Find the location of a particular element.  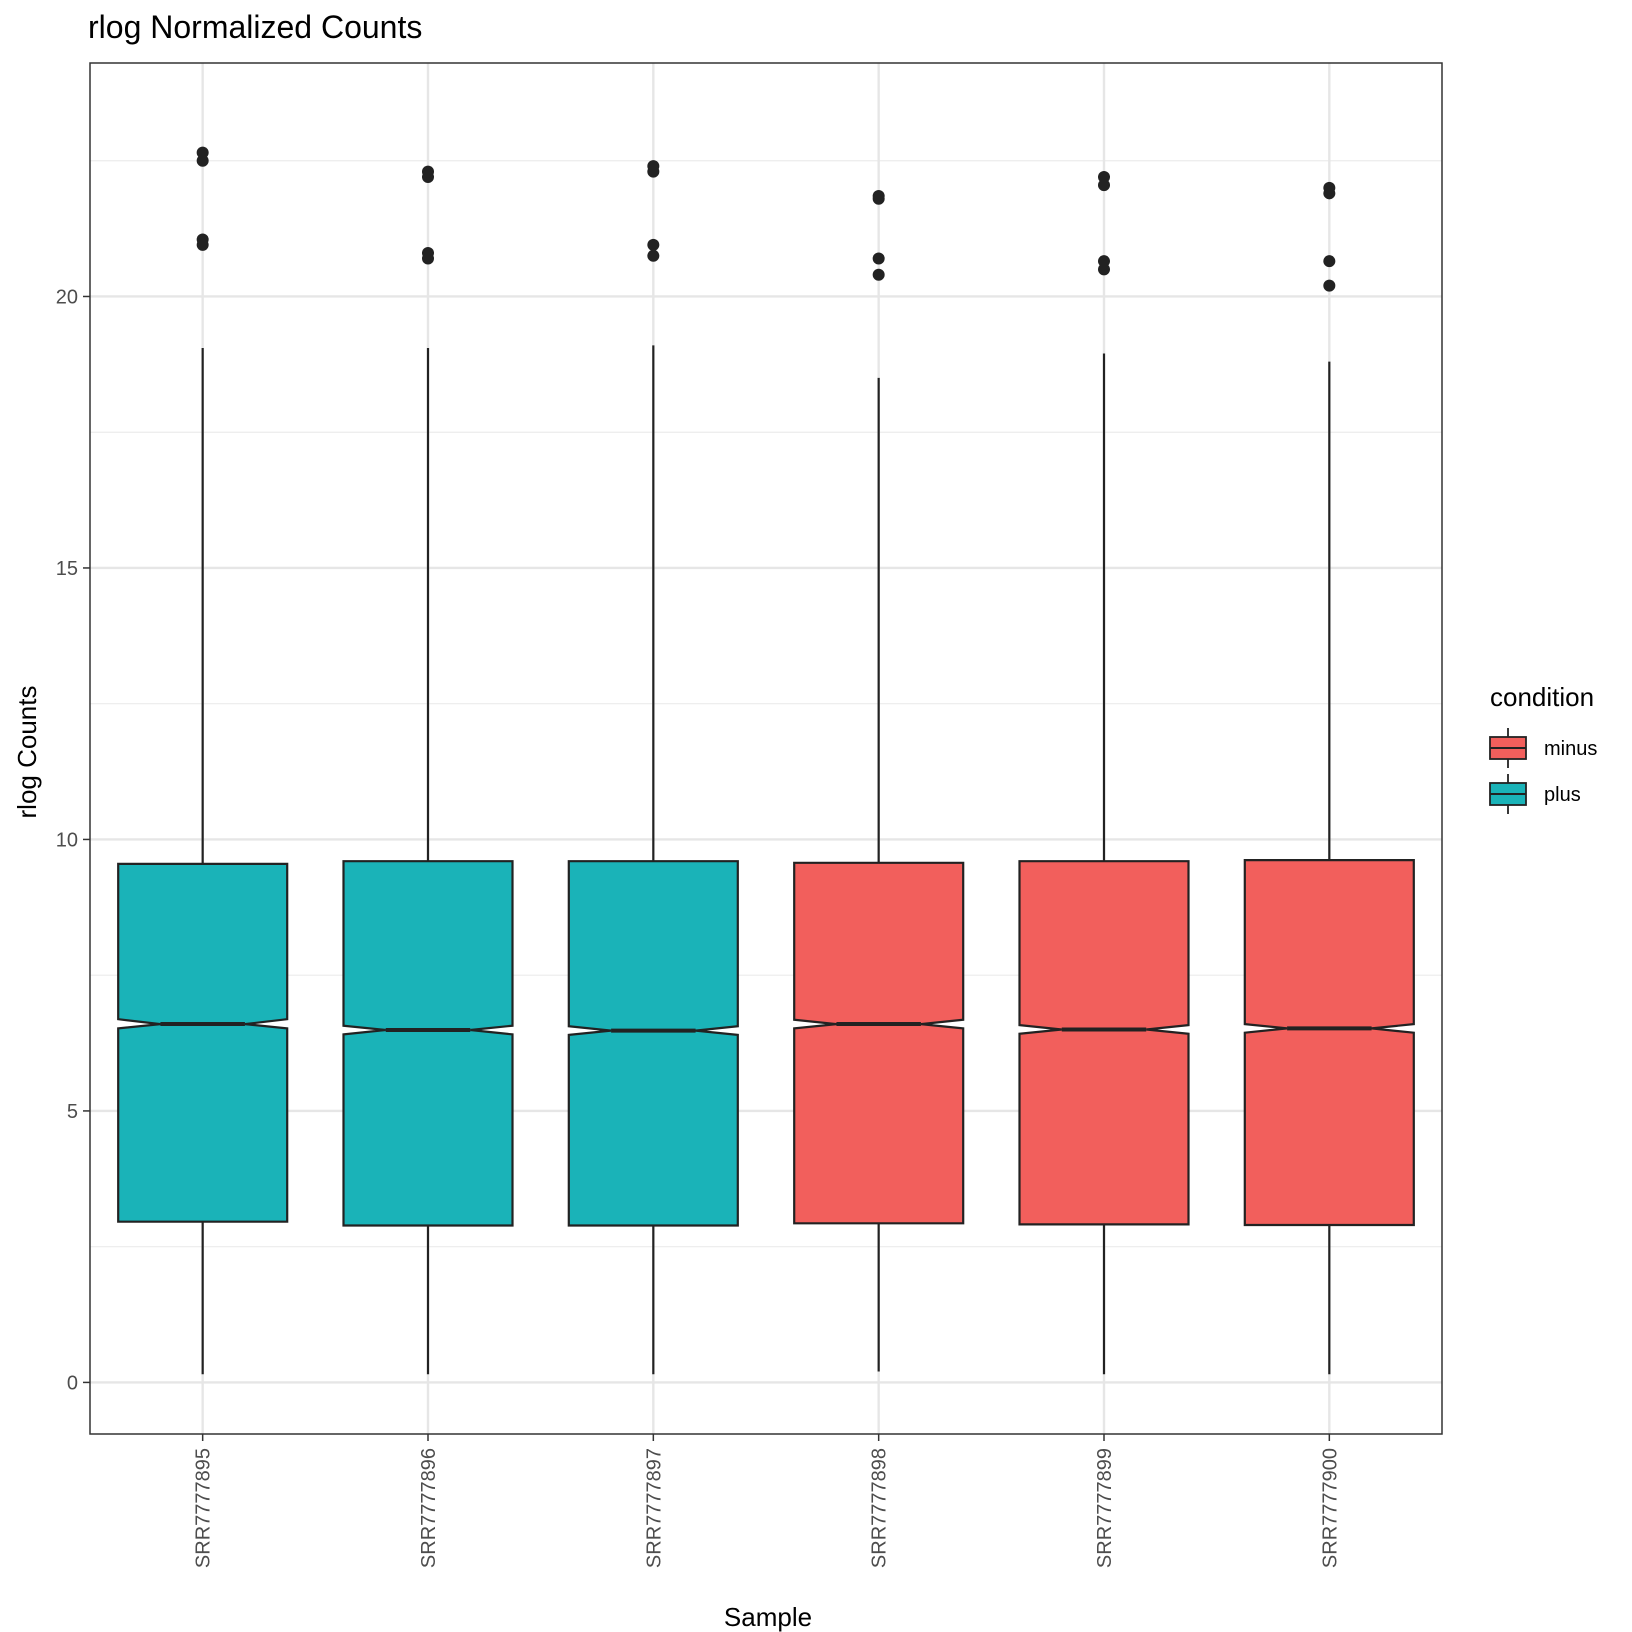

legend-label-plus: plus is located at coordinates (1562, 795).